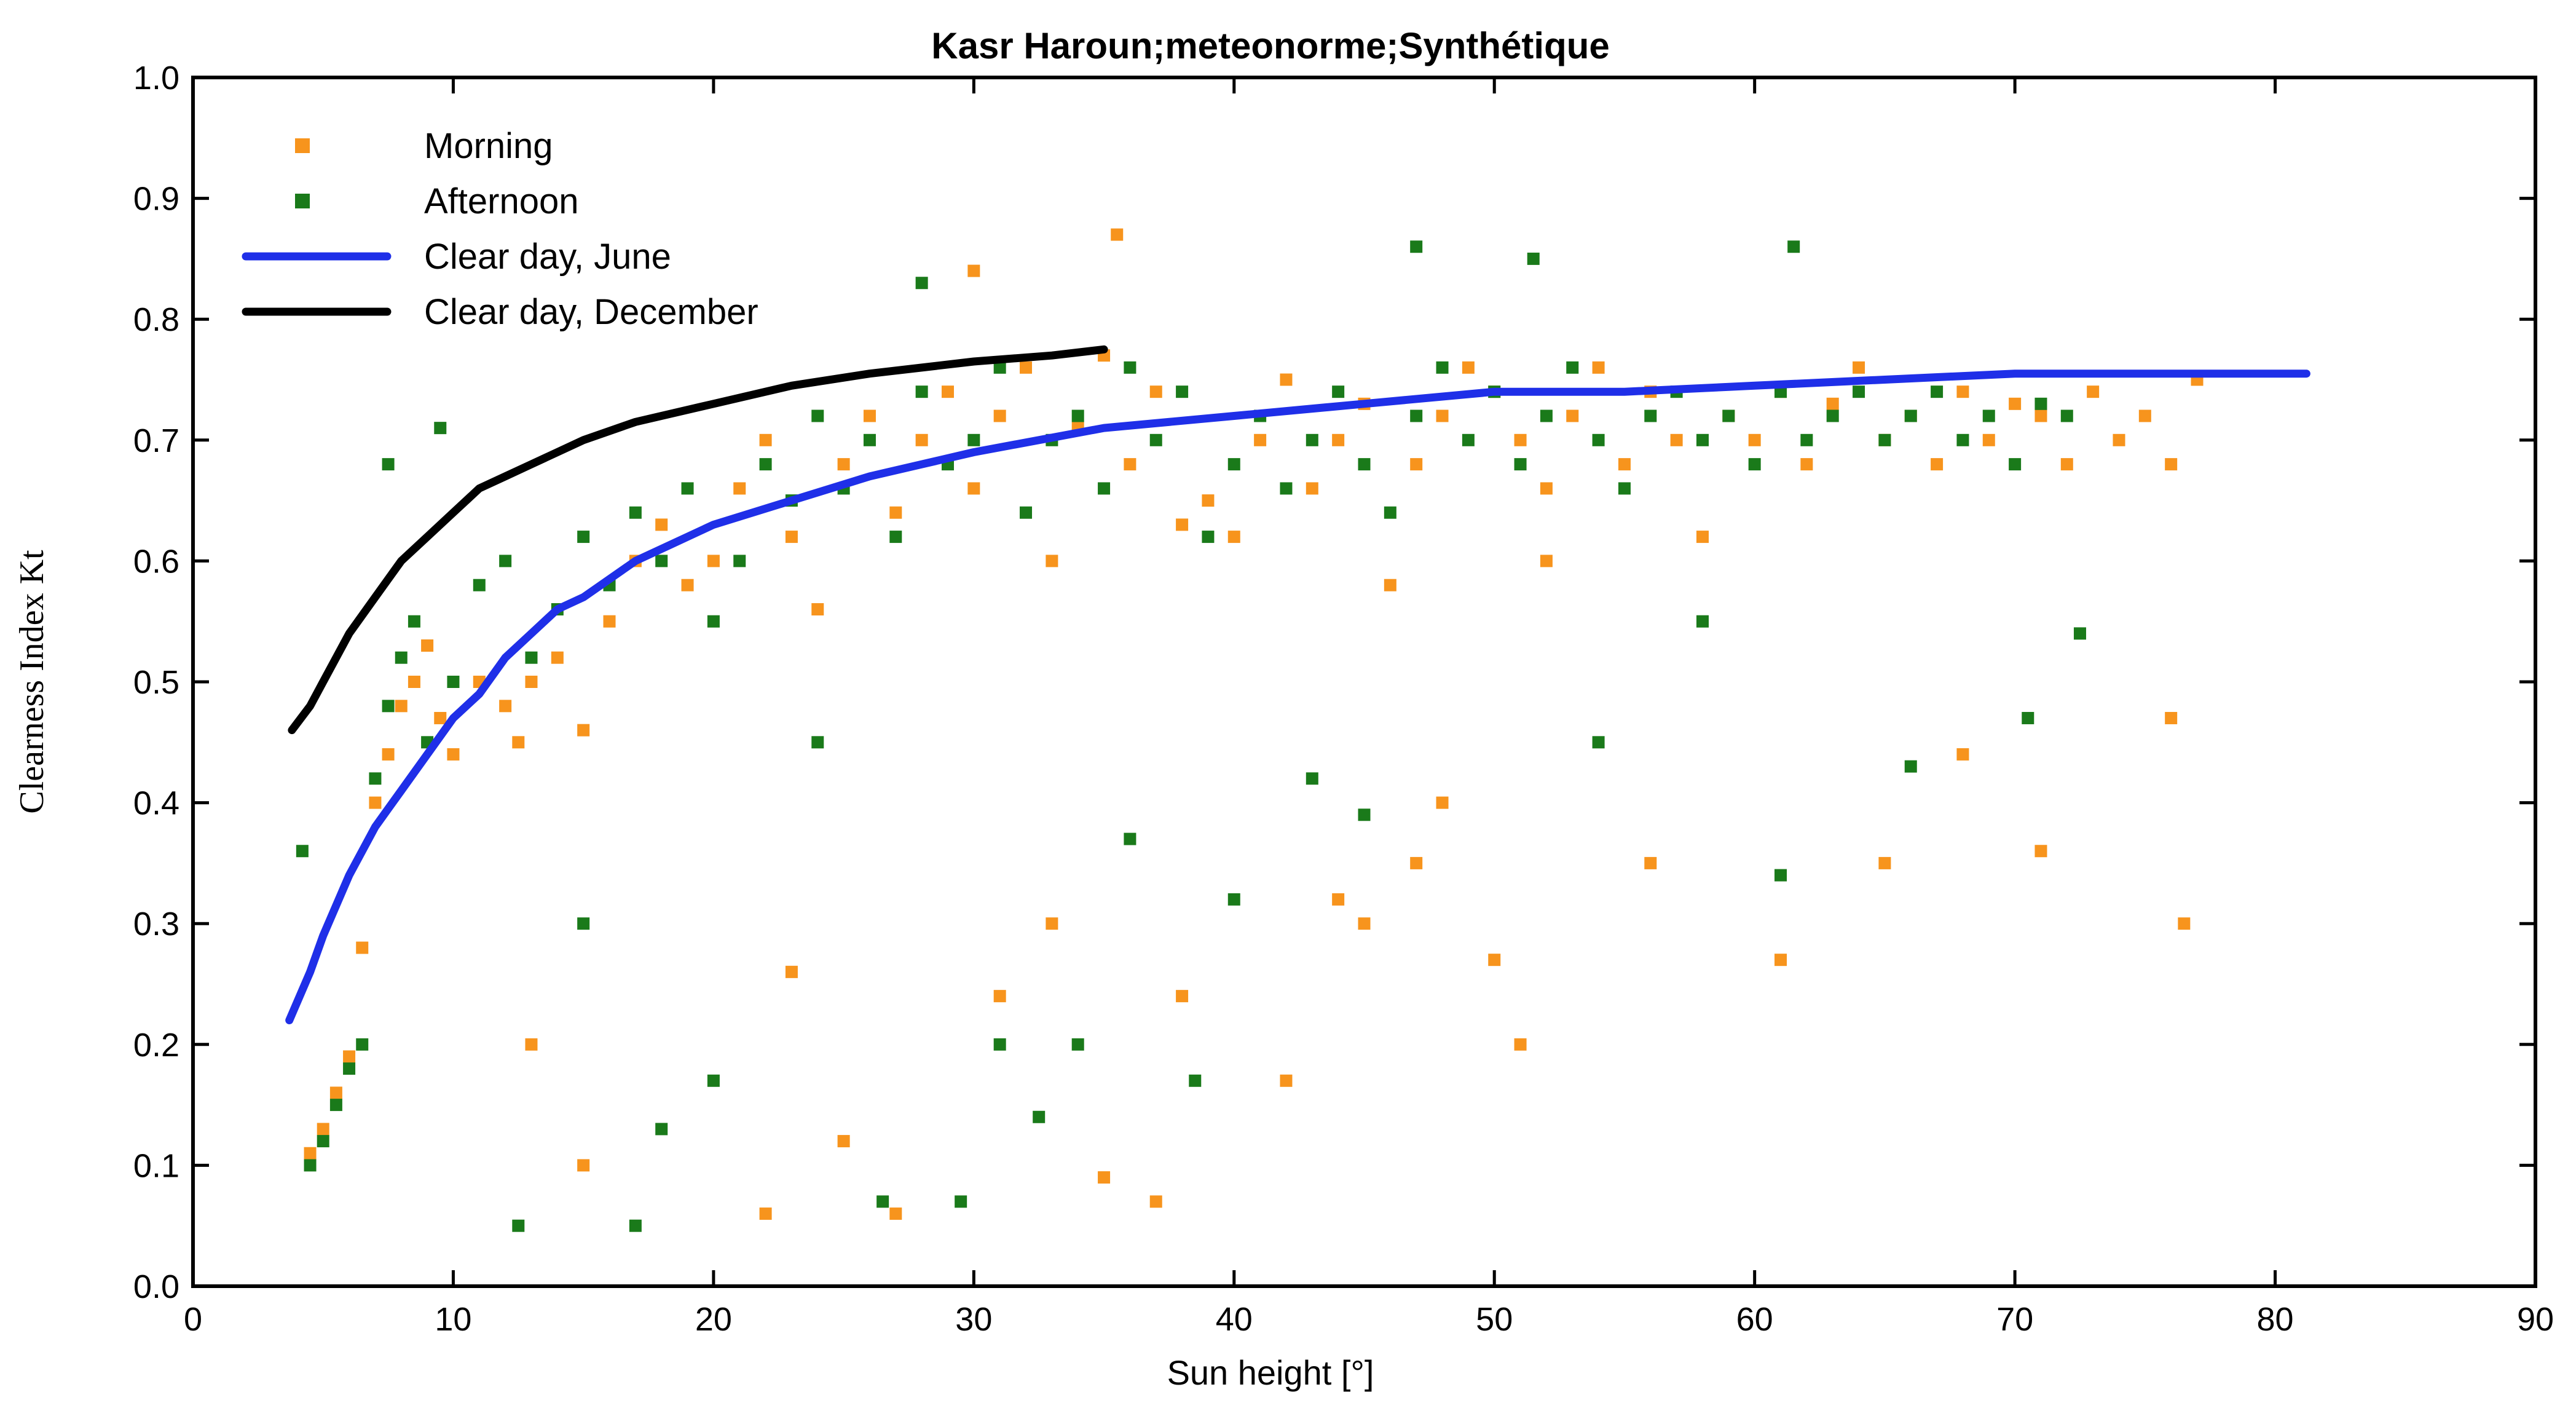 The image size is (2576, 1411). I want to click on y-tick-label: 0.3, so click(156, 924).